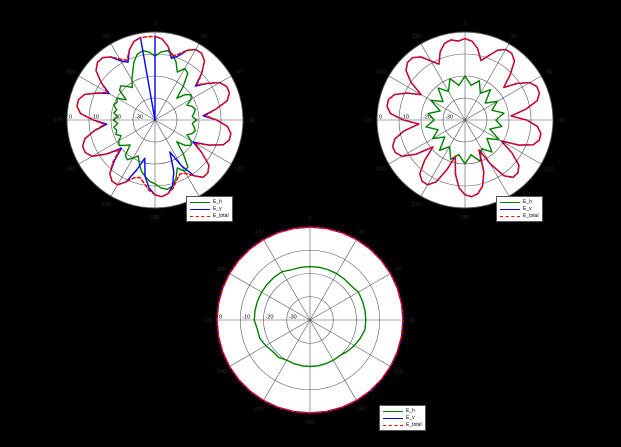 The height and width of the screenshot is (447, 621). I want to click on angle-tick-label: 150, so click(360, 409).